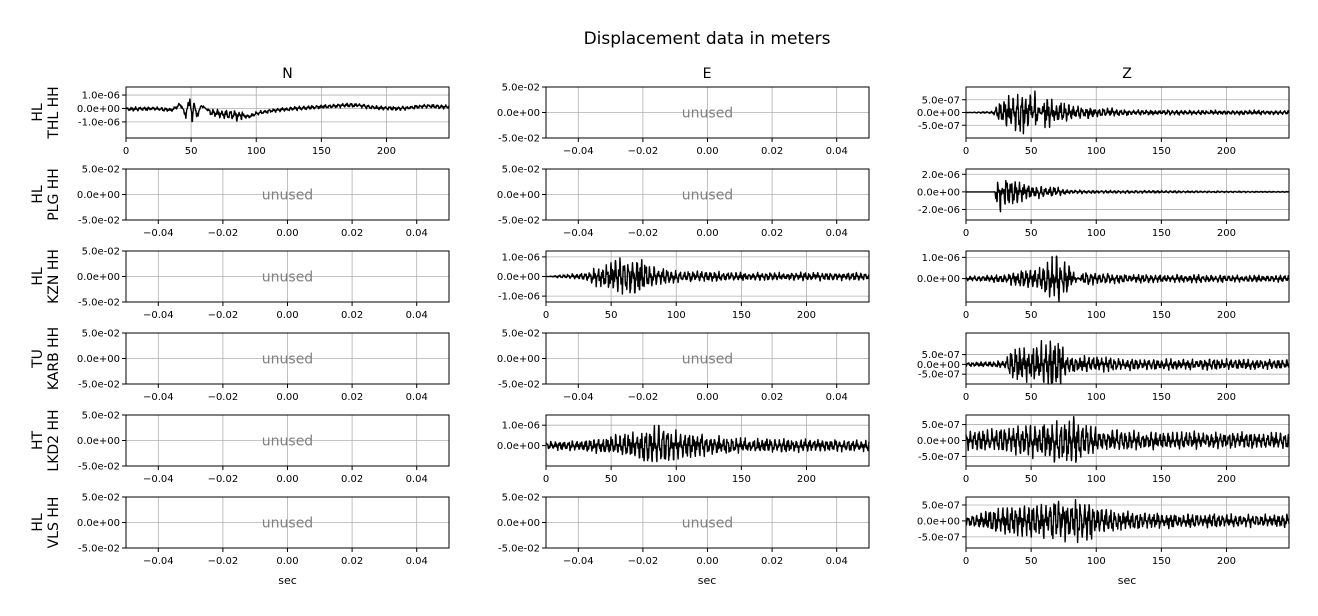  Describe the element at coordinates (46, 276) in the screenshot. I see `row-label-2: HL KZN HH` at that location.